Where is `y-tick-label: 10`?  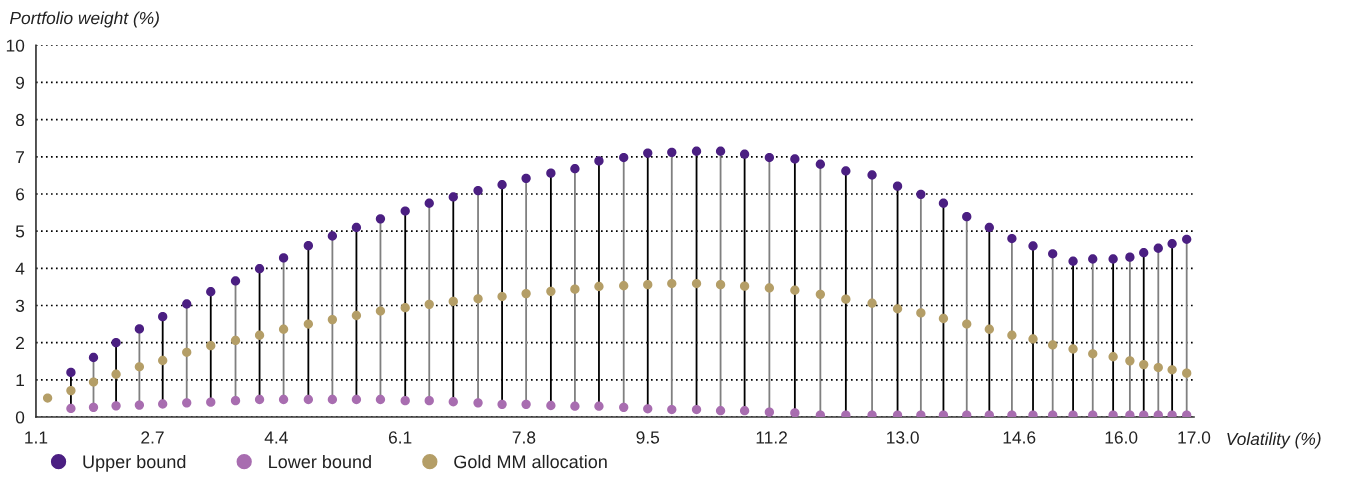 y-tick-label: 10 is located at coordinates (15, 45).